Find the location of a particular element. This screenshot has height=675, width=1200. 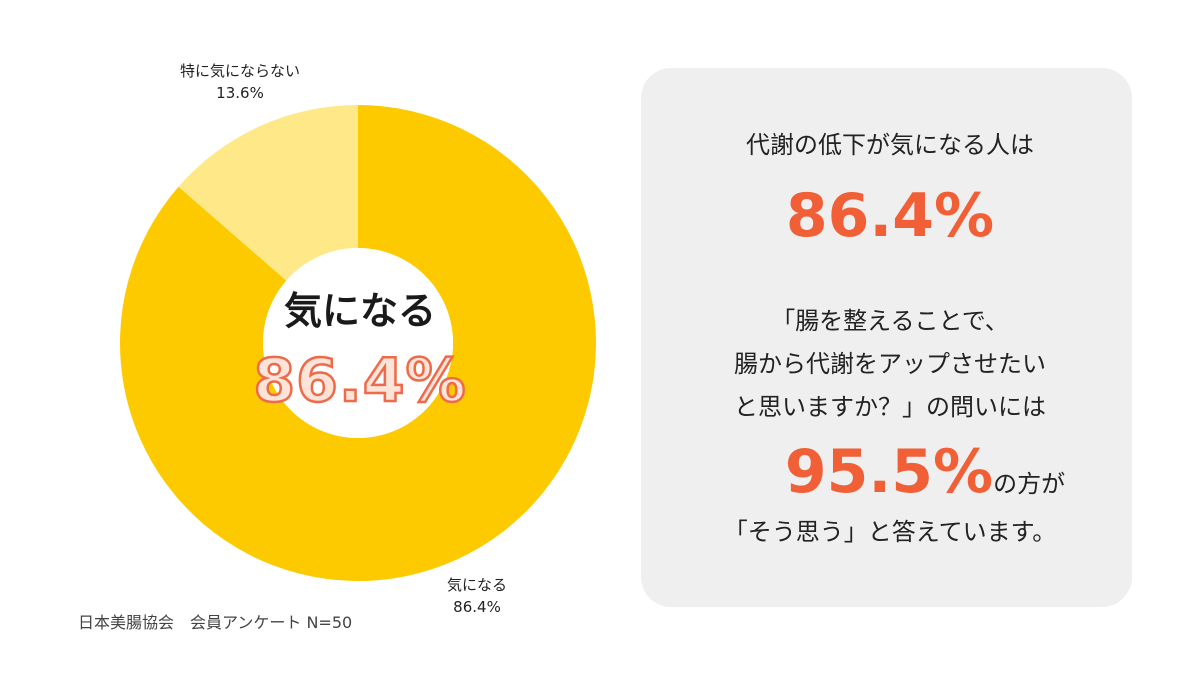

panel-question: 「腸を整えることで、 腸から代謝をアップさせたい と思いますか？」の問いには is located at coordinates (890, 364).